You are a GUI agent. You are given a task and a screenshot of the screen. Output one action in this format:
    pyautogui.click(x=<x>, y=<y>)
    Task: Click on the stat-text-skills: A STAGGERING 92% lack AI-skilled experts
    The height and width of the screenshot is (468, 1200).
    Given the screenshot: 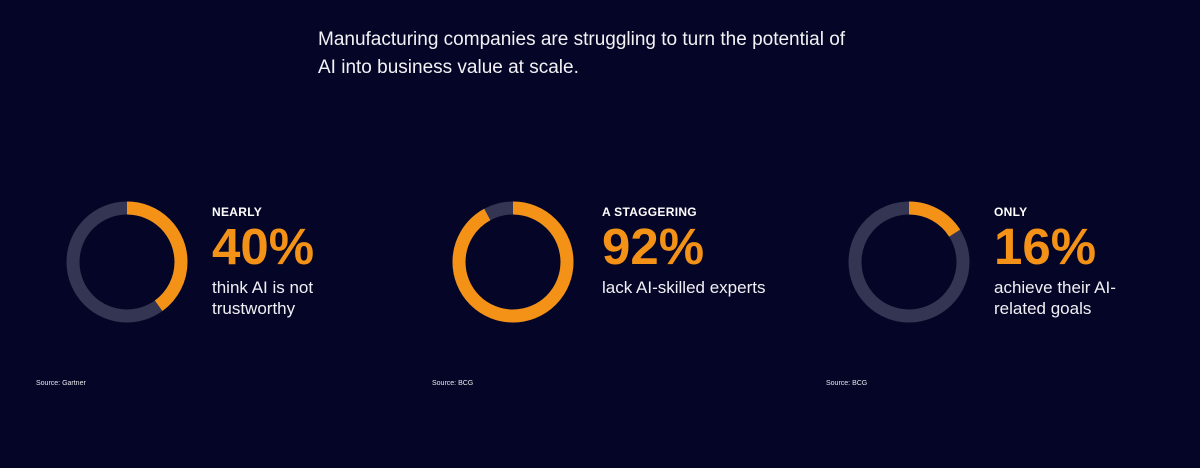 What is the action you would take?
    pyautogui.click(x=687, y=251)
    